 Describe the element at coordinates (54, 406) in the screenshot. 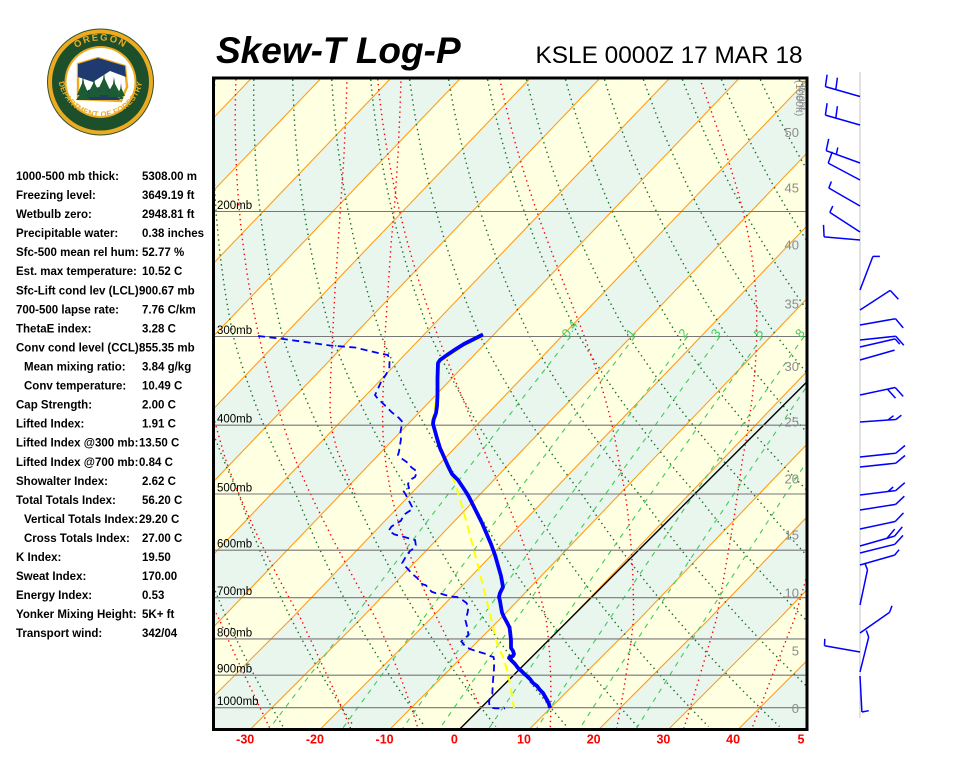

I see `svg-text: Cap Strength:` at that location.